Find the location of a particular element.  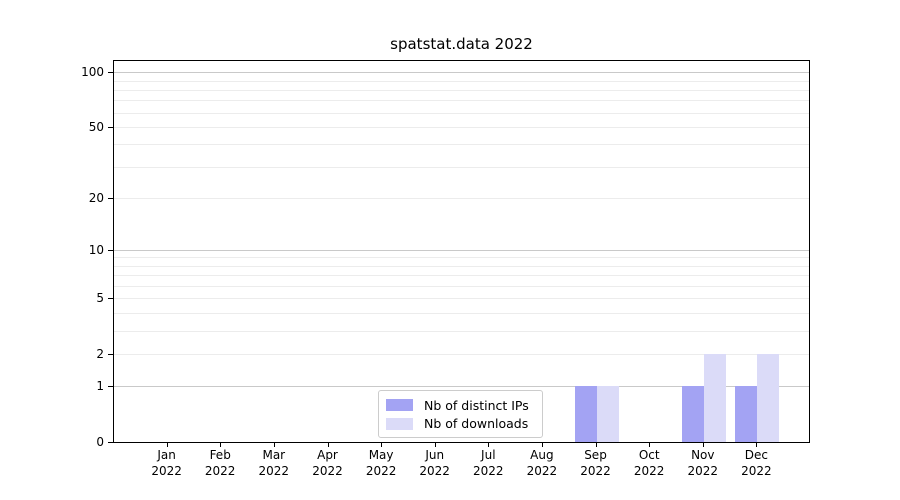

x-tick-month: Apr is located at coordinates (327, 455).